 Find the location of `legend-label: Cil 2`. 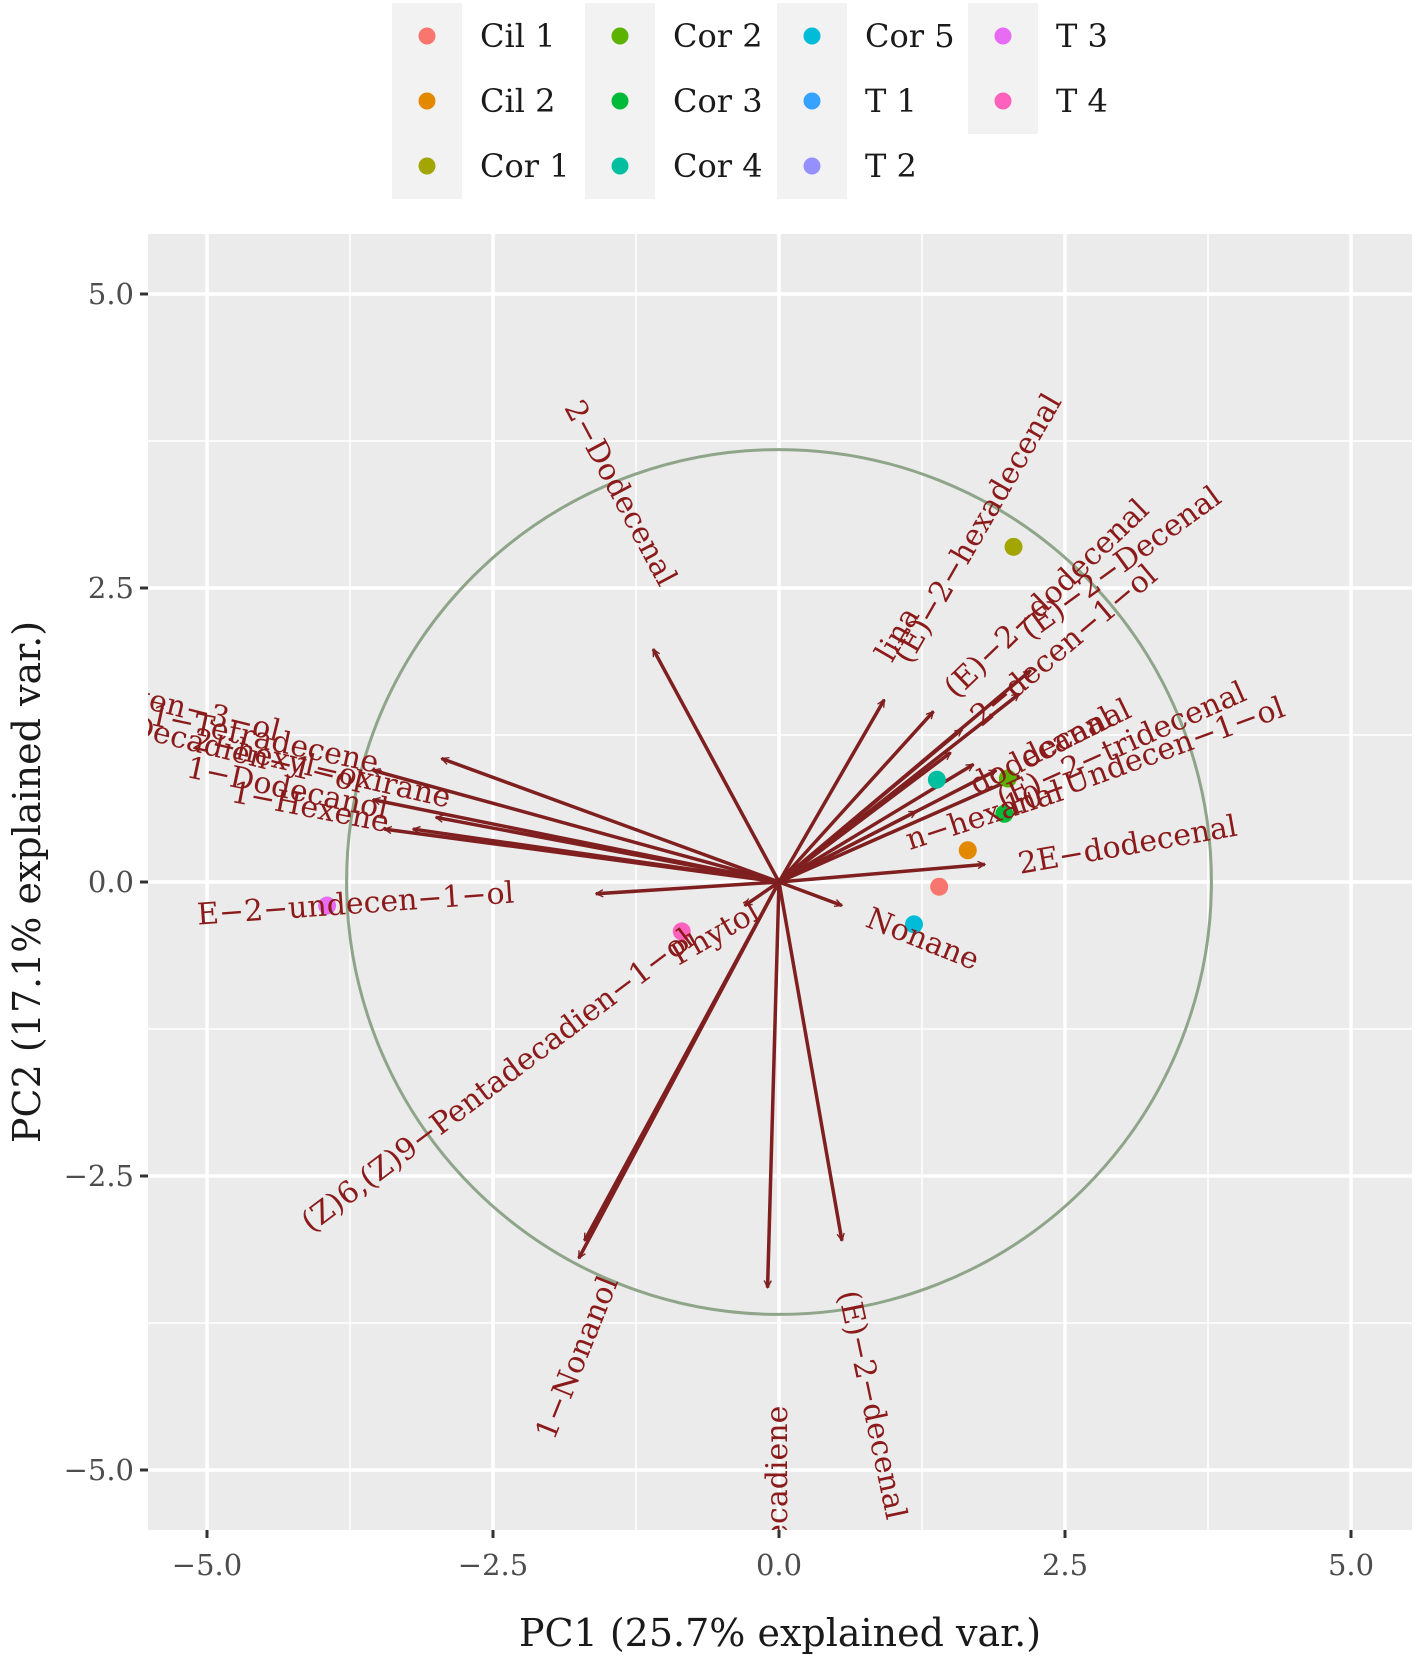

legend-label: Cil 2 is located at coordinates (517, 101).